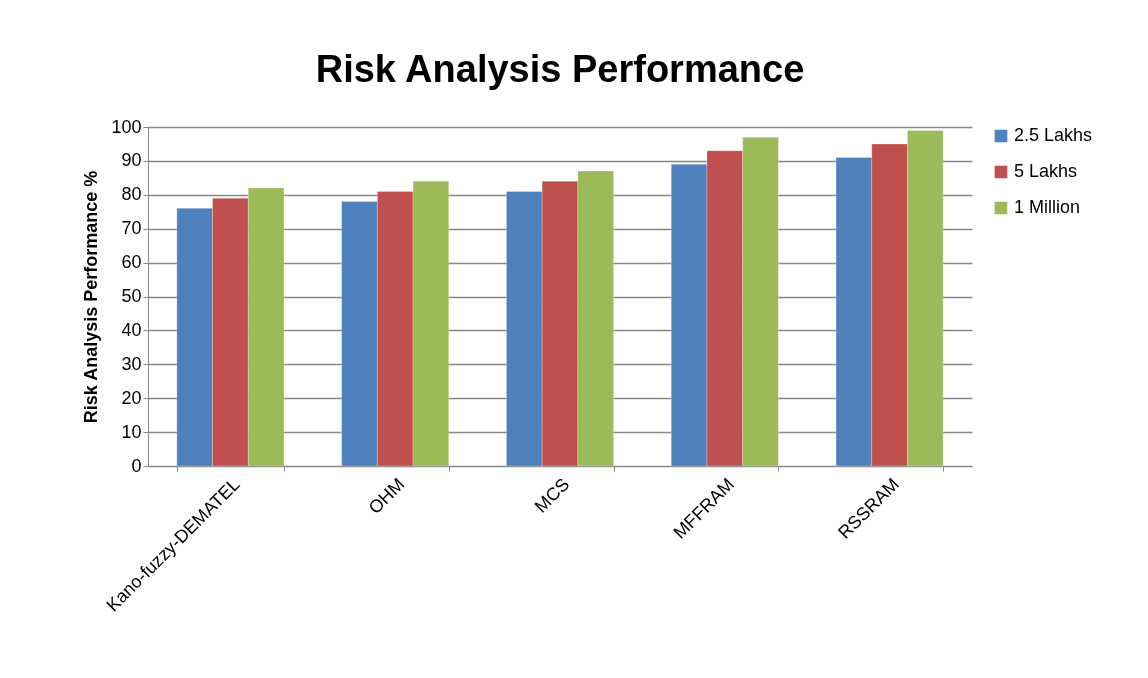 The image size is (1148, 678). Describe the element at coordinates (136, 465) in the screenshot. I see `y-tick-label: 0` at that location.